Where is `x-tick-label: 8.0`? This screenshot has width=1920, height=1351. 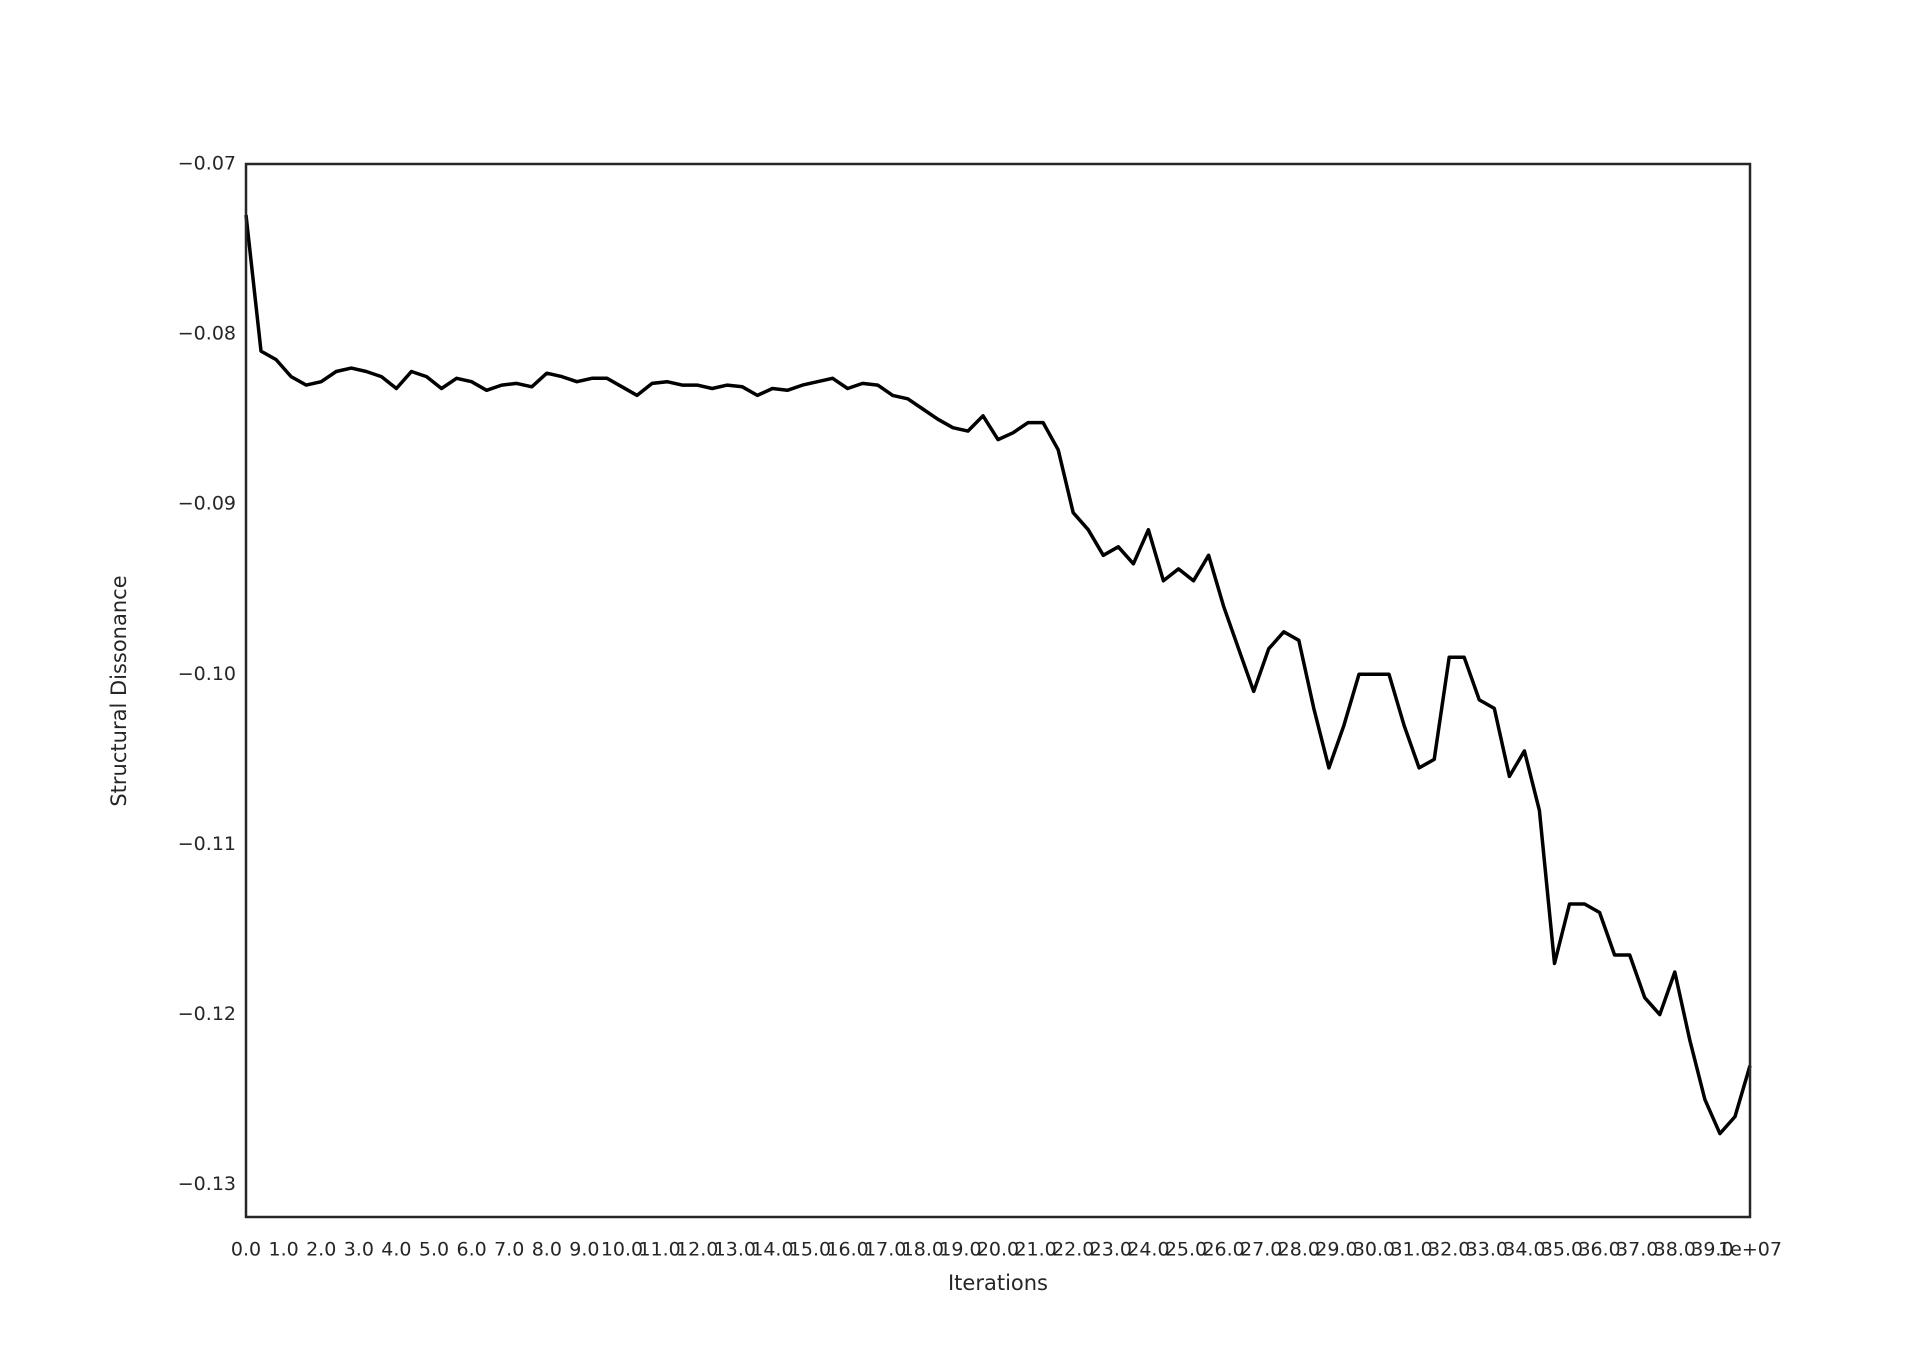 x-tick-label: 8.0 is located at coordinates (547, 1250).